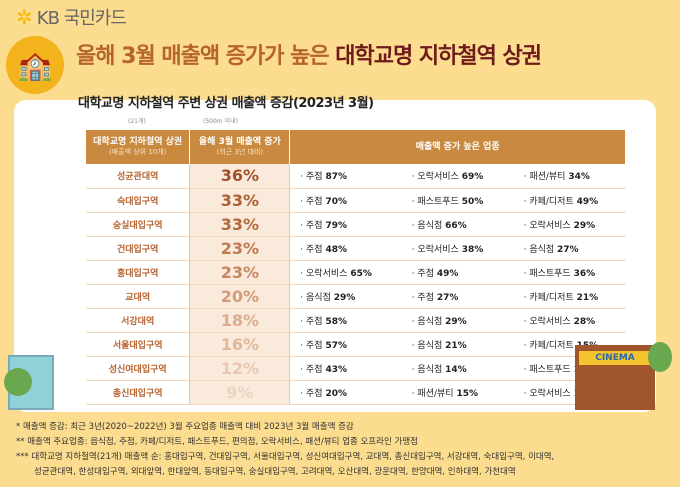 The width and height of the screenshot is (680, 487). Describe the element at coordinates (615, 377) in the screenshot. I see `cinema-illustration: CINEMA` at that location.